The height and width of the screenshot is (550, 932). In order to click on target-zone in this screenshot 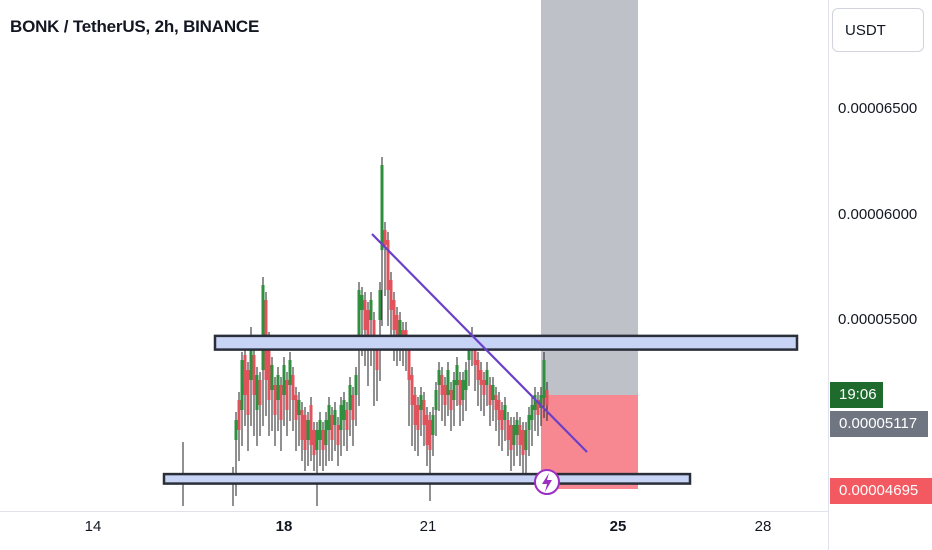, I will do `click(589, 197)`.